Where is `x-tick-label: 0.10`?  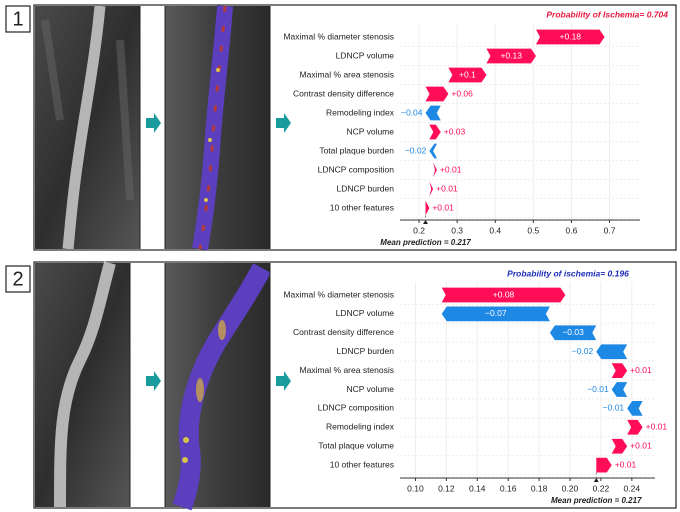
x-tick-label: 0.10 is located at coordinates (415, 488).